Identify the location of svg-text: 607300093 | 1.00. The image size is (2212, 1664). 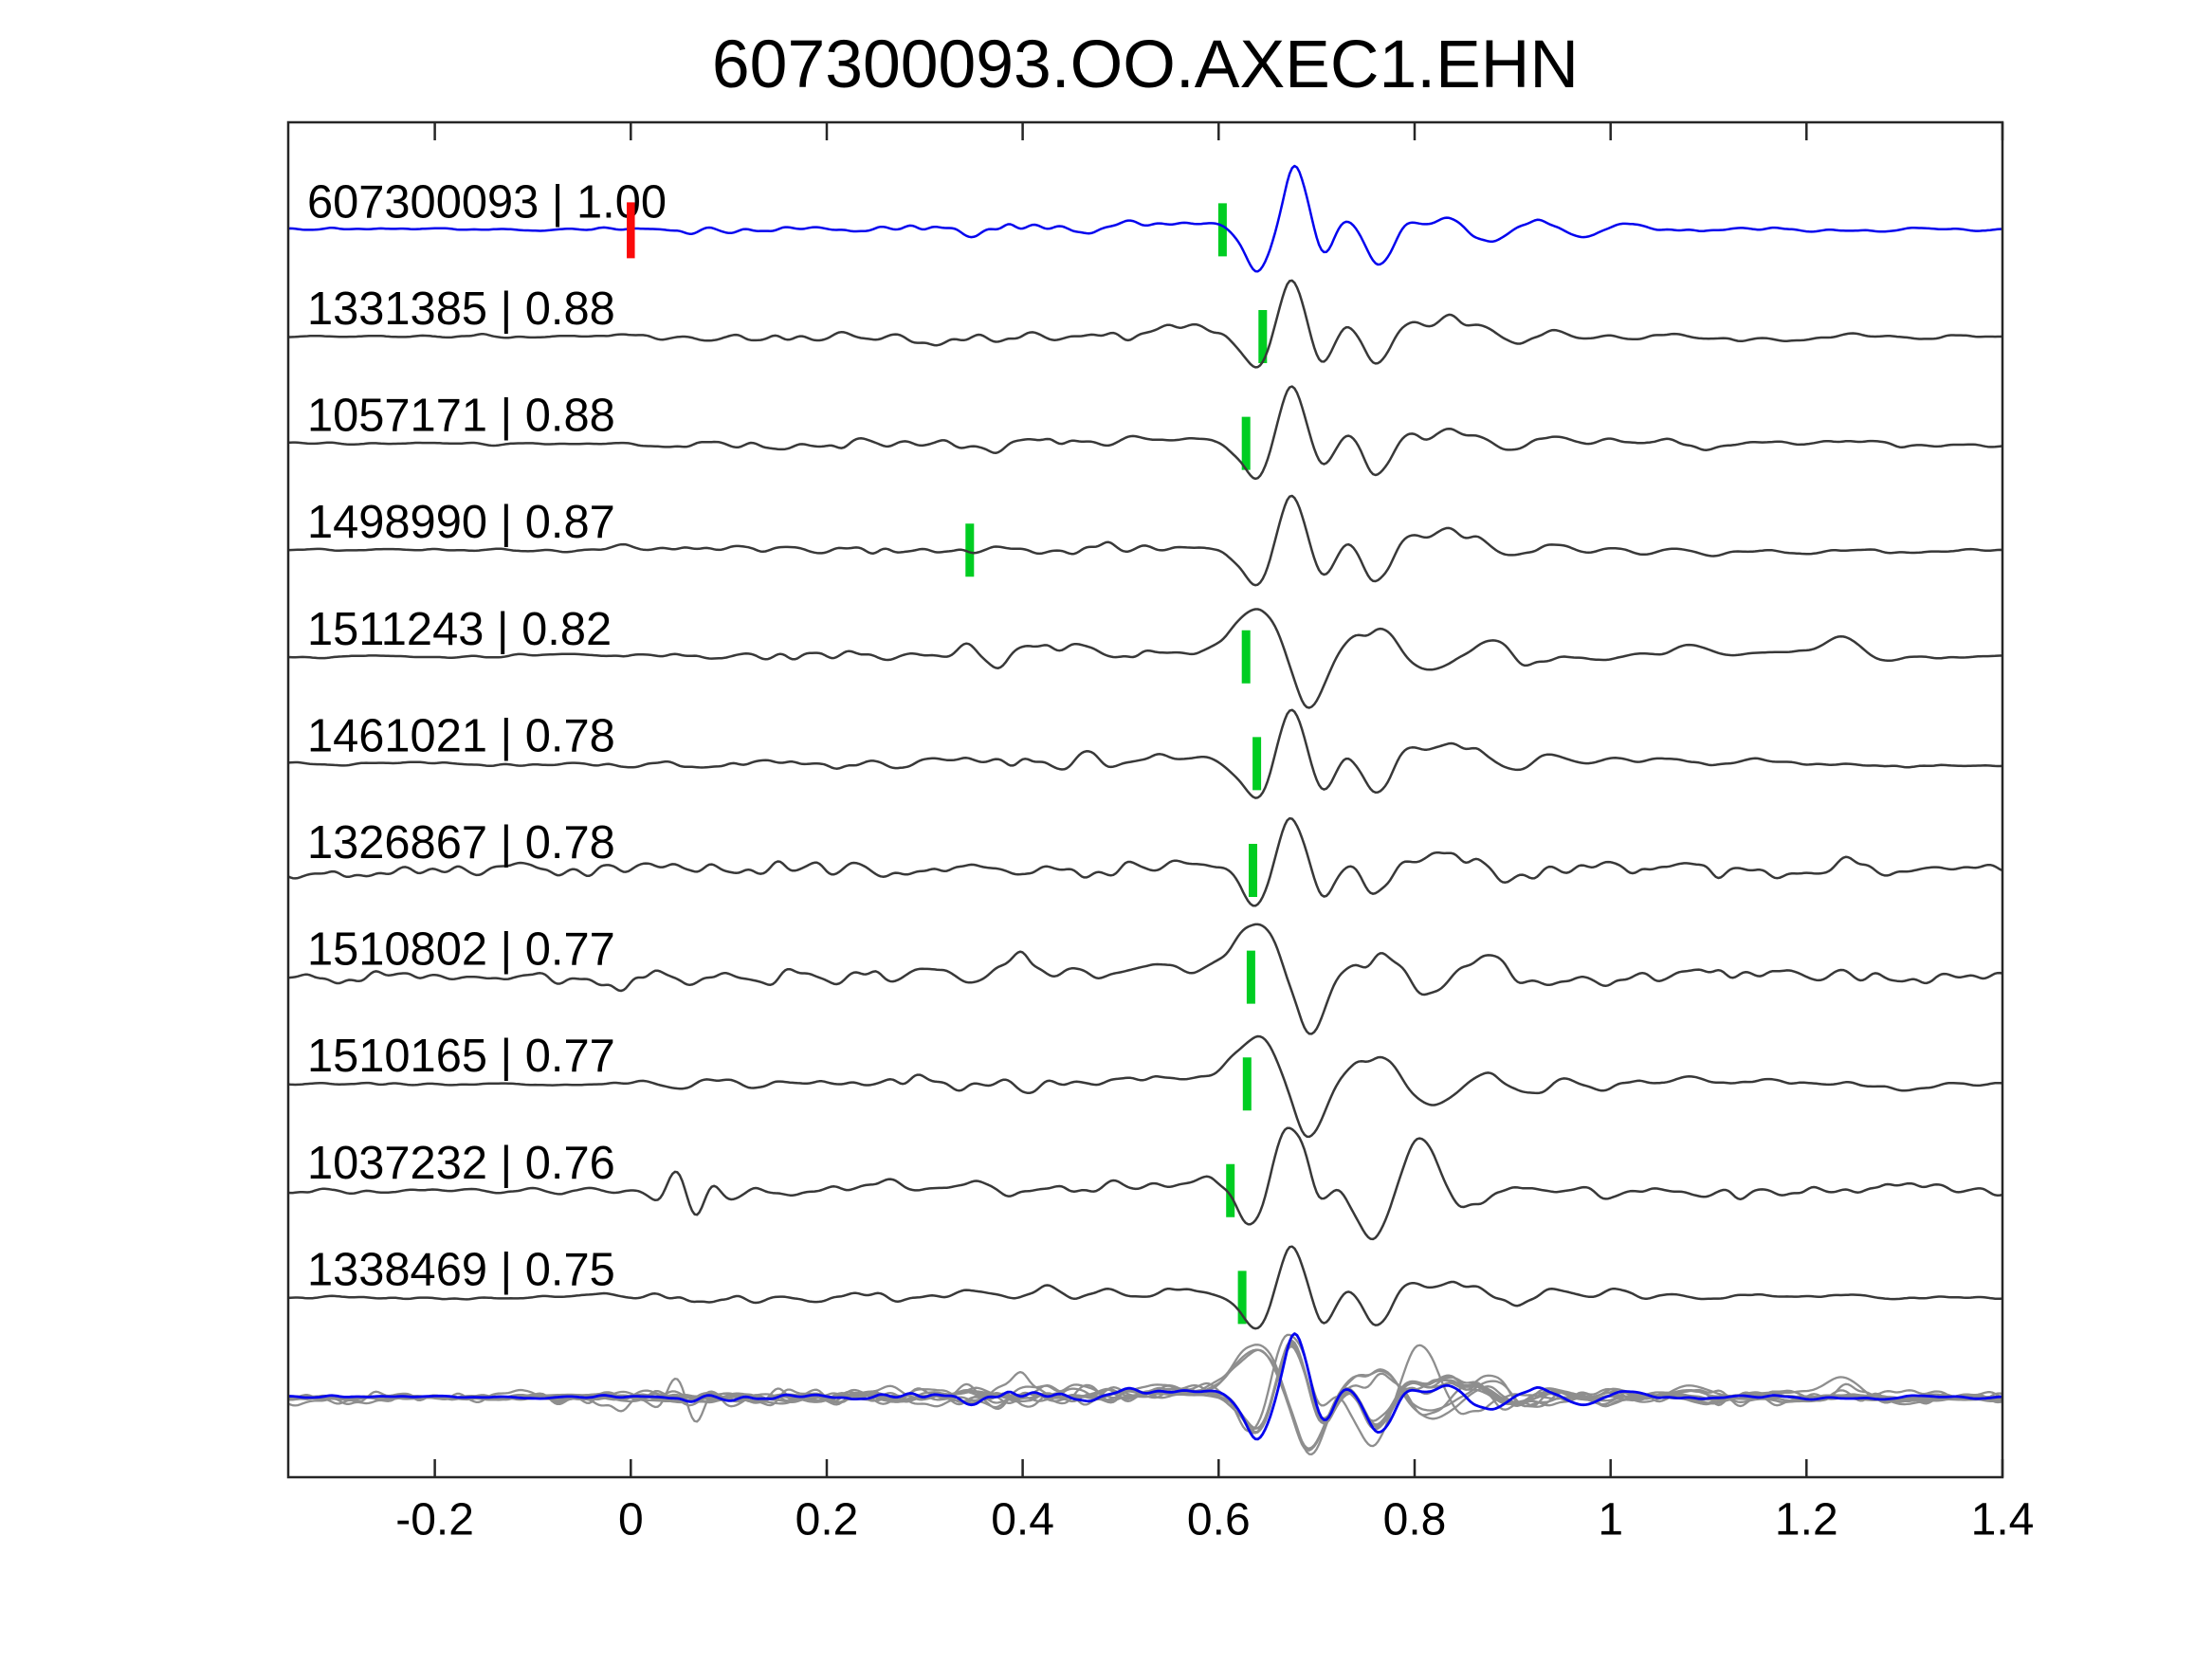
(487, 202).